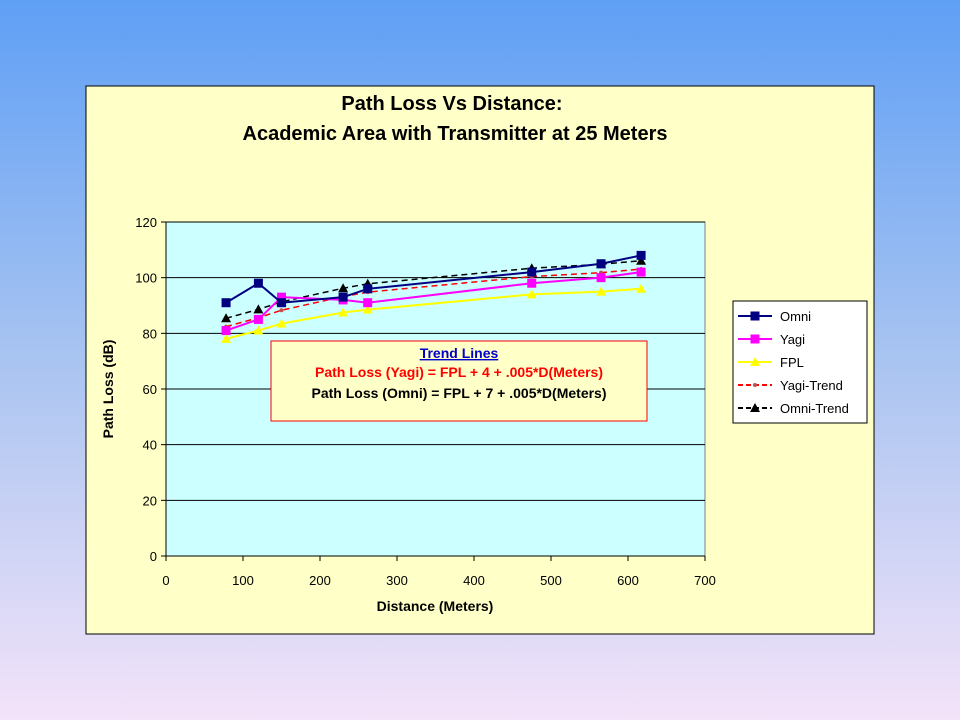 The image size is (960, 720). I want to click on x-axis-ticks: 0 100 200 300 400 500 600 700, so click(439, 571).